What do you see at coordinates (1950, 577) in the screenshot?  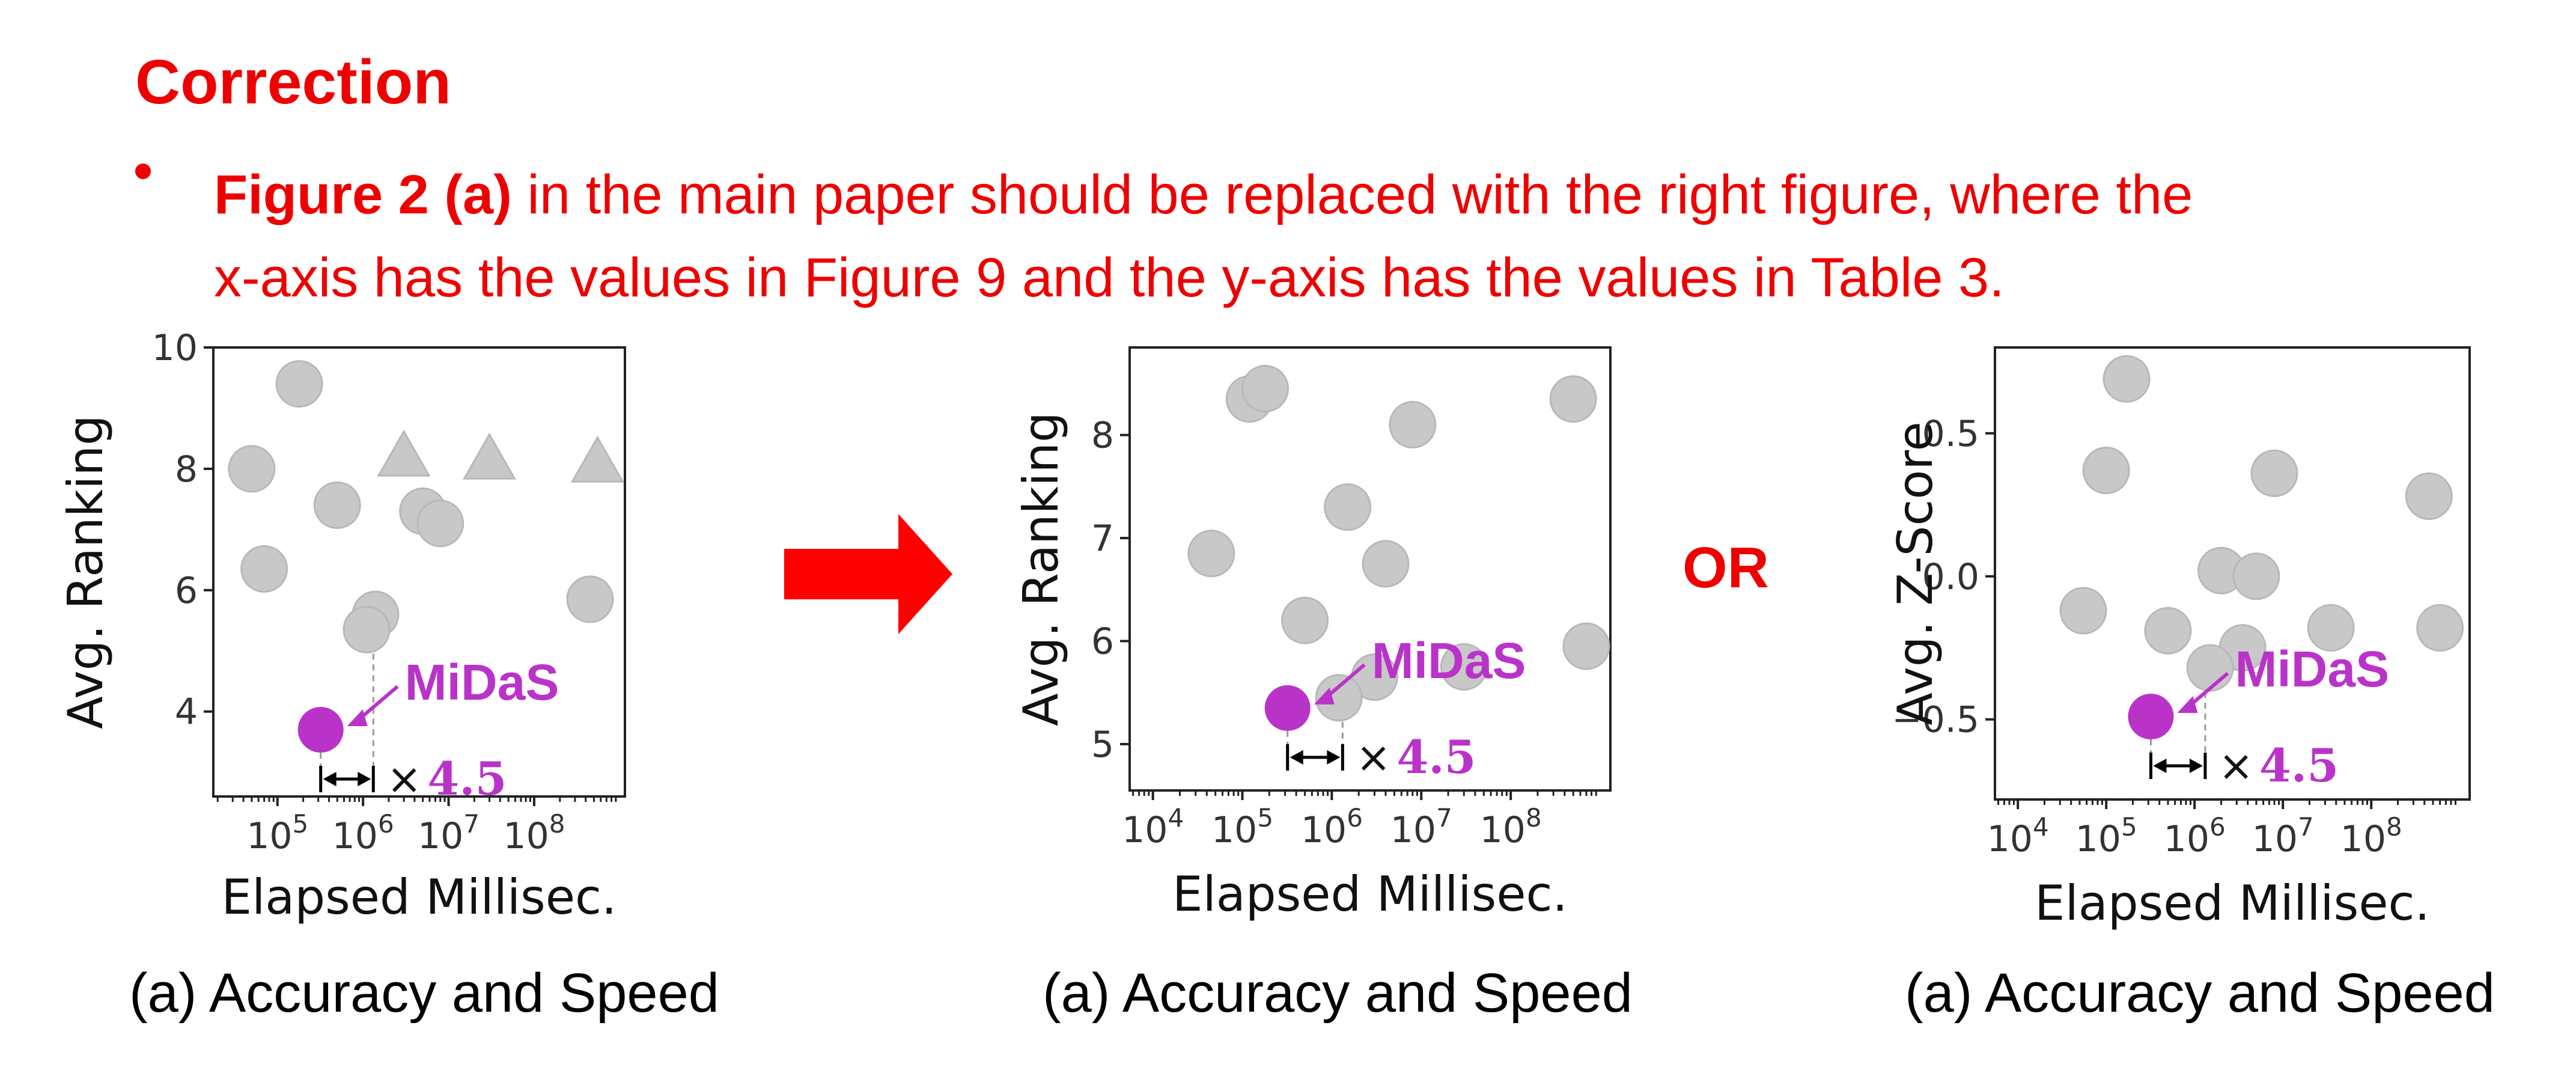 I see `y-tick-label: 0.0` at bounding box center [1950, 577].